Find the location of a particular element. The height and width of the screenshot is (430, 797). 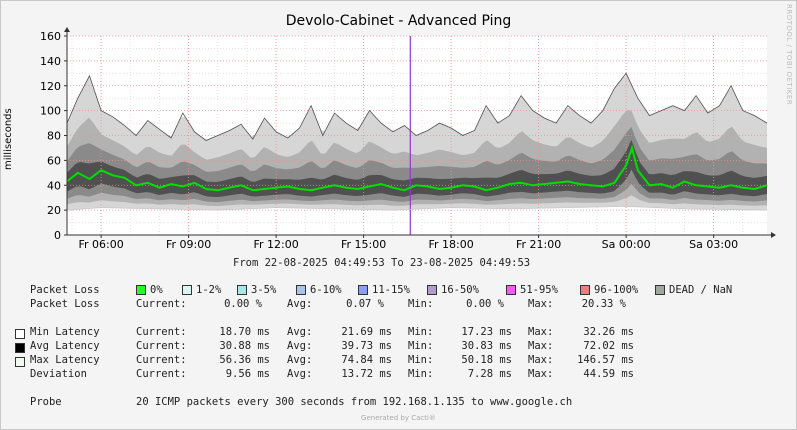

max-value: 44.59 ms is located at coordinates (608, 374).